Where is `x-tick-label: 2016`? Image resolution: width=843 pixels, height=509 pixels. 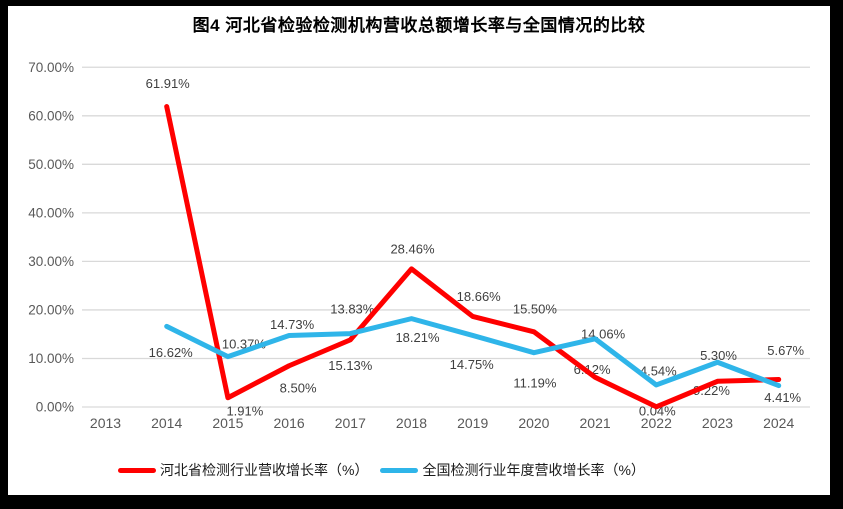 x-tick-label: 2016 is located at coordinates (289, 423).